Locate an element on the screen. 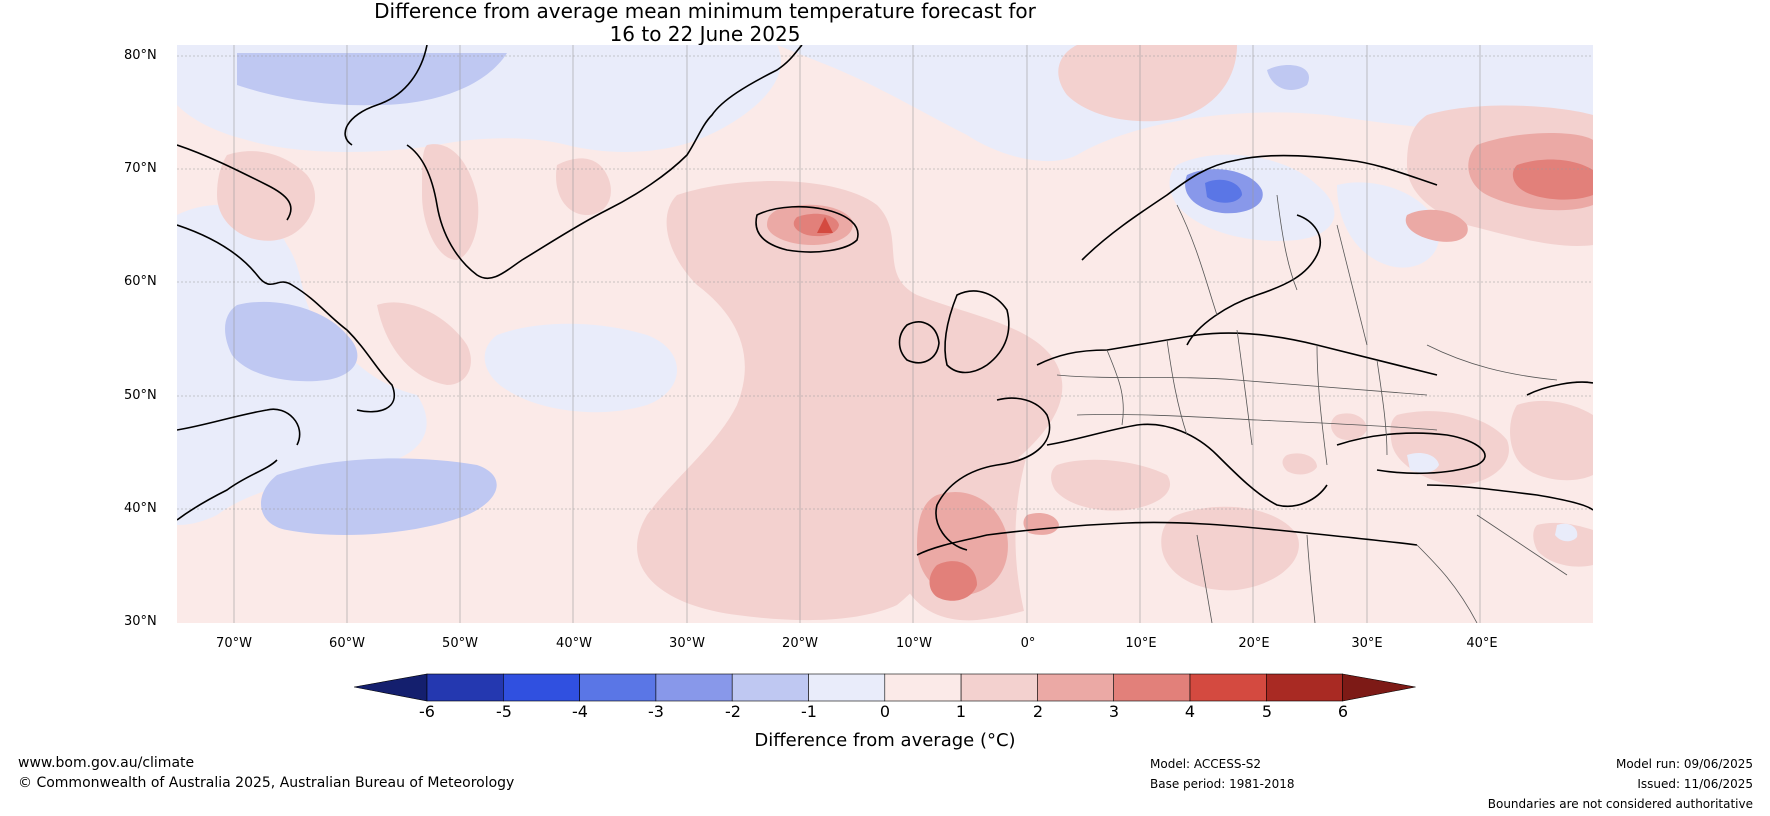 This screenshot has width=1770, height=816. colorbar is located at coordinates (885, 687).